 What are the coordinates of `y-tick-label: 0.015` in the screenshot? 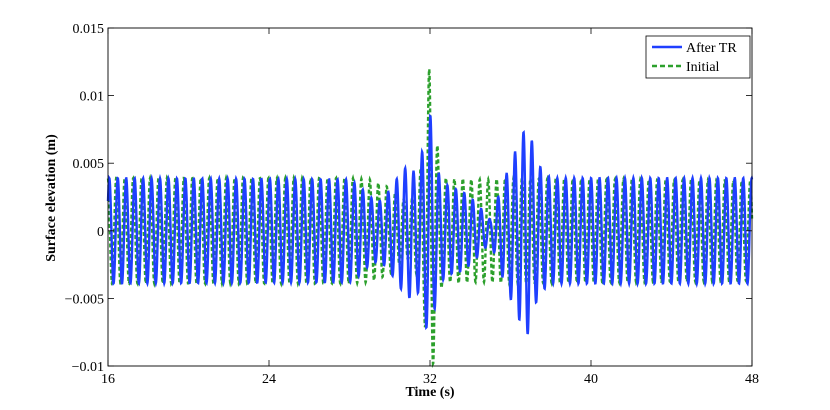 It's located at (89, 29).